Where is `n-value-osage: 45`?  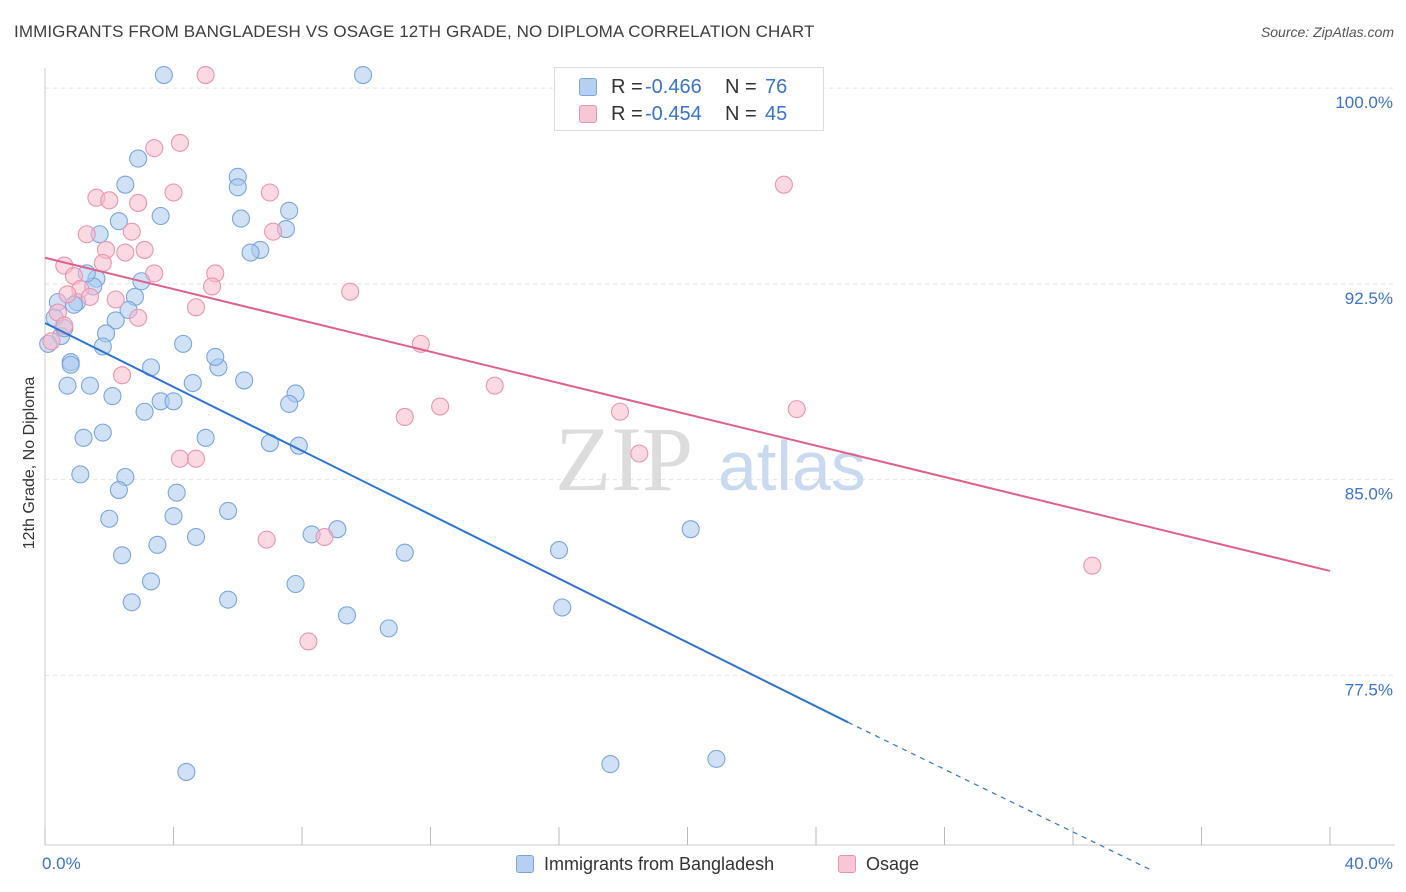 n-value-osage: 45 is located at coordinates (776, 113).